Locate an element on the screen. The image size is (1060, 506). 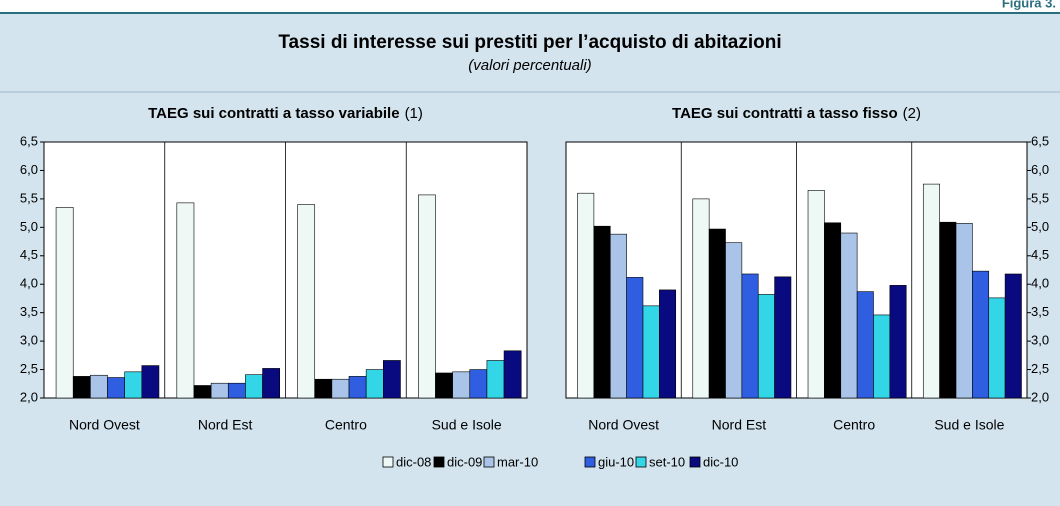
legend-label: set-10 is located at coordinates (667, 461).